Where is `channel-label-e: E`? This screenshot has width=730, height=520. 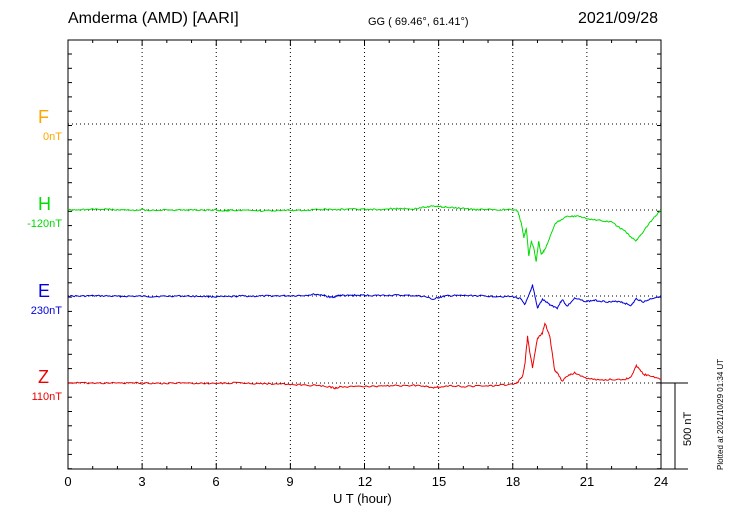 channel-label-e: E is located at coordinates (44, 291).